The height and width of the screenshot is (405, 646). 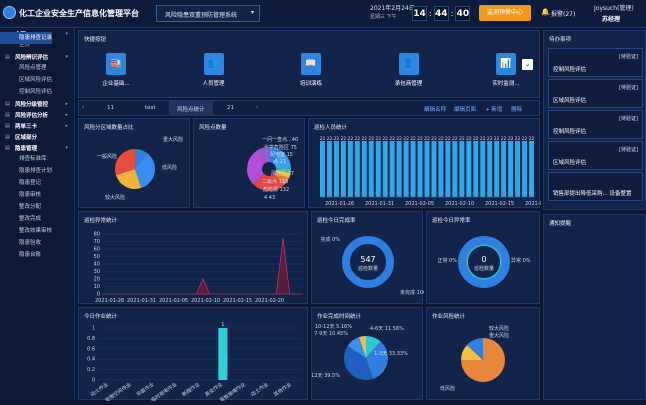 I want to click on sidebar-item: 隐患验收, so click(x=30, y=243).